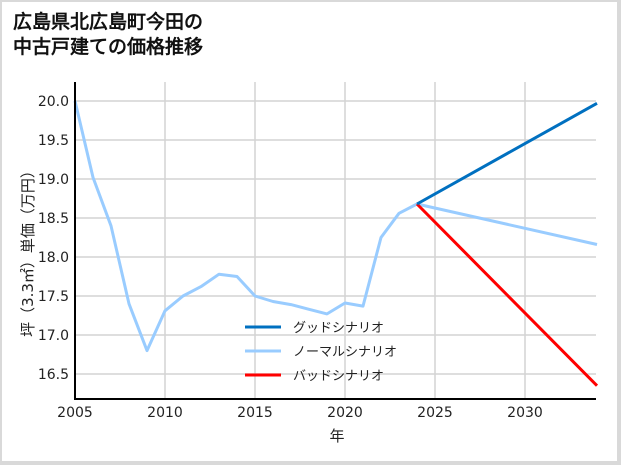  I want to click on x-axis-label: 年, so click(336, 436).